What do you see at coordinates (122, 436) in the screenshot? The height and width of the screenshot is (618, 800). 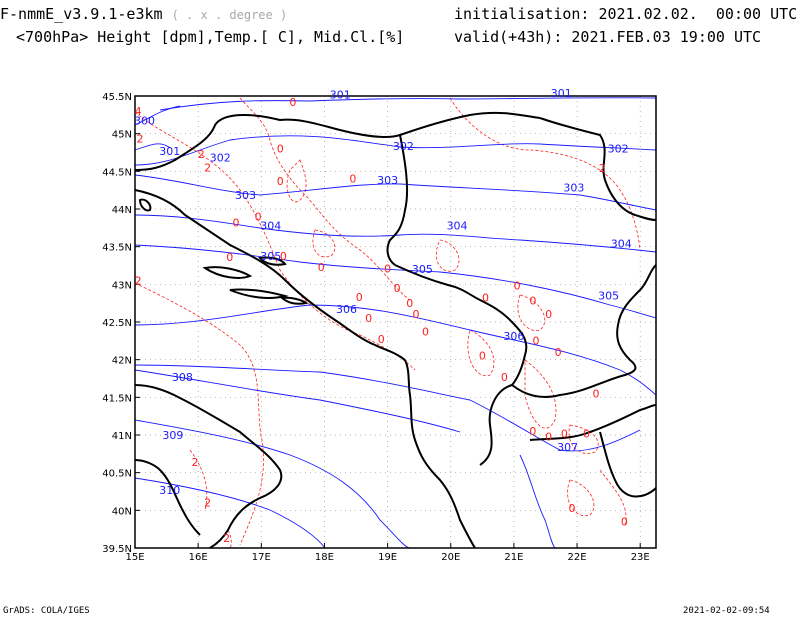 I see `lat-tick-label: 41N` at bounding box center [122, 436].